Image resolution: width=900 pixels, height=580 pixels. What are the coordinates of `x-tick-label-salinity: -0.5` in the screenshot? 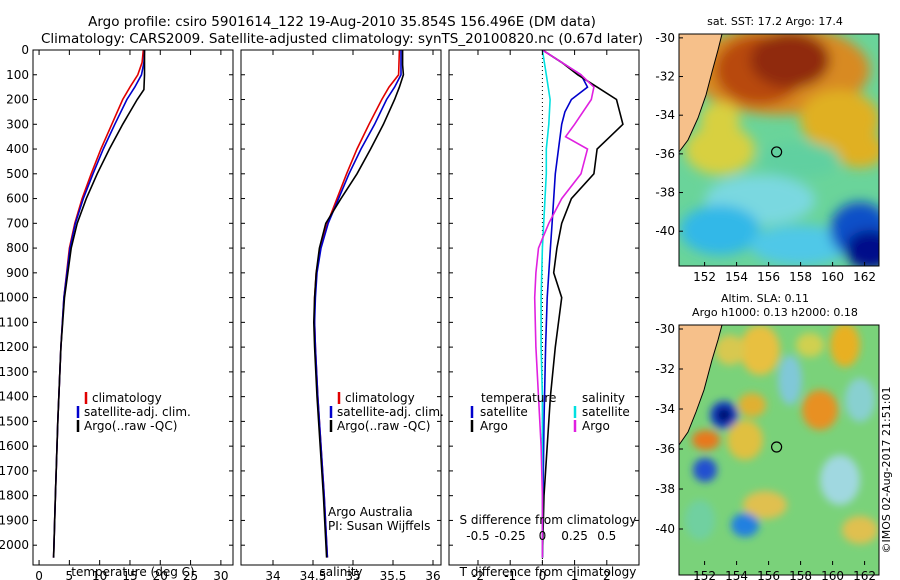 It's located at (477, 536).